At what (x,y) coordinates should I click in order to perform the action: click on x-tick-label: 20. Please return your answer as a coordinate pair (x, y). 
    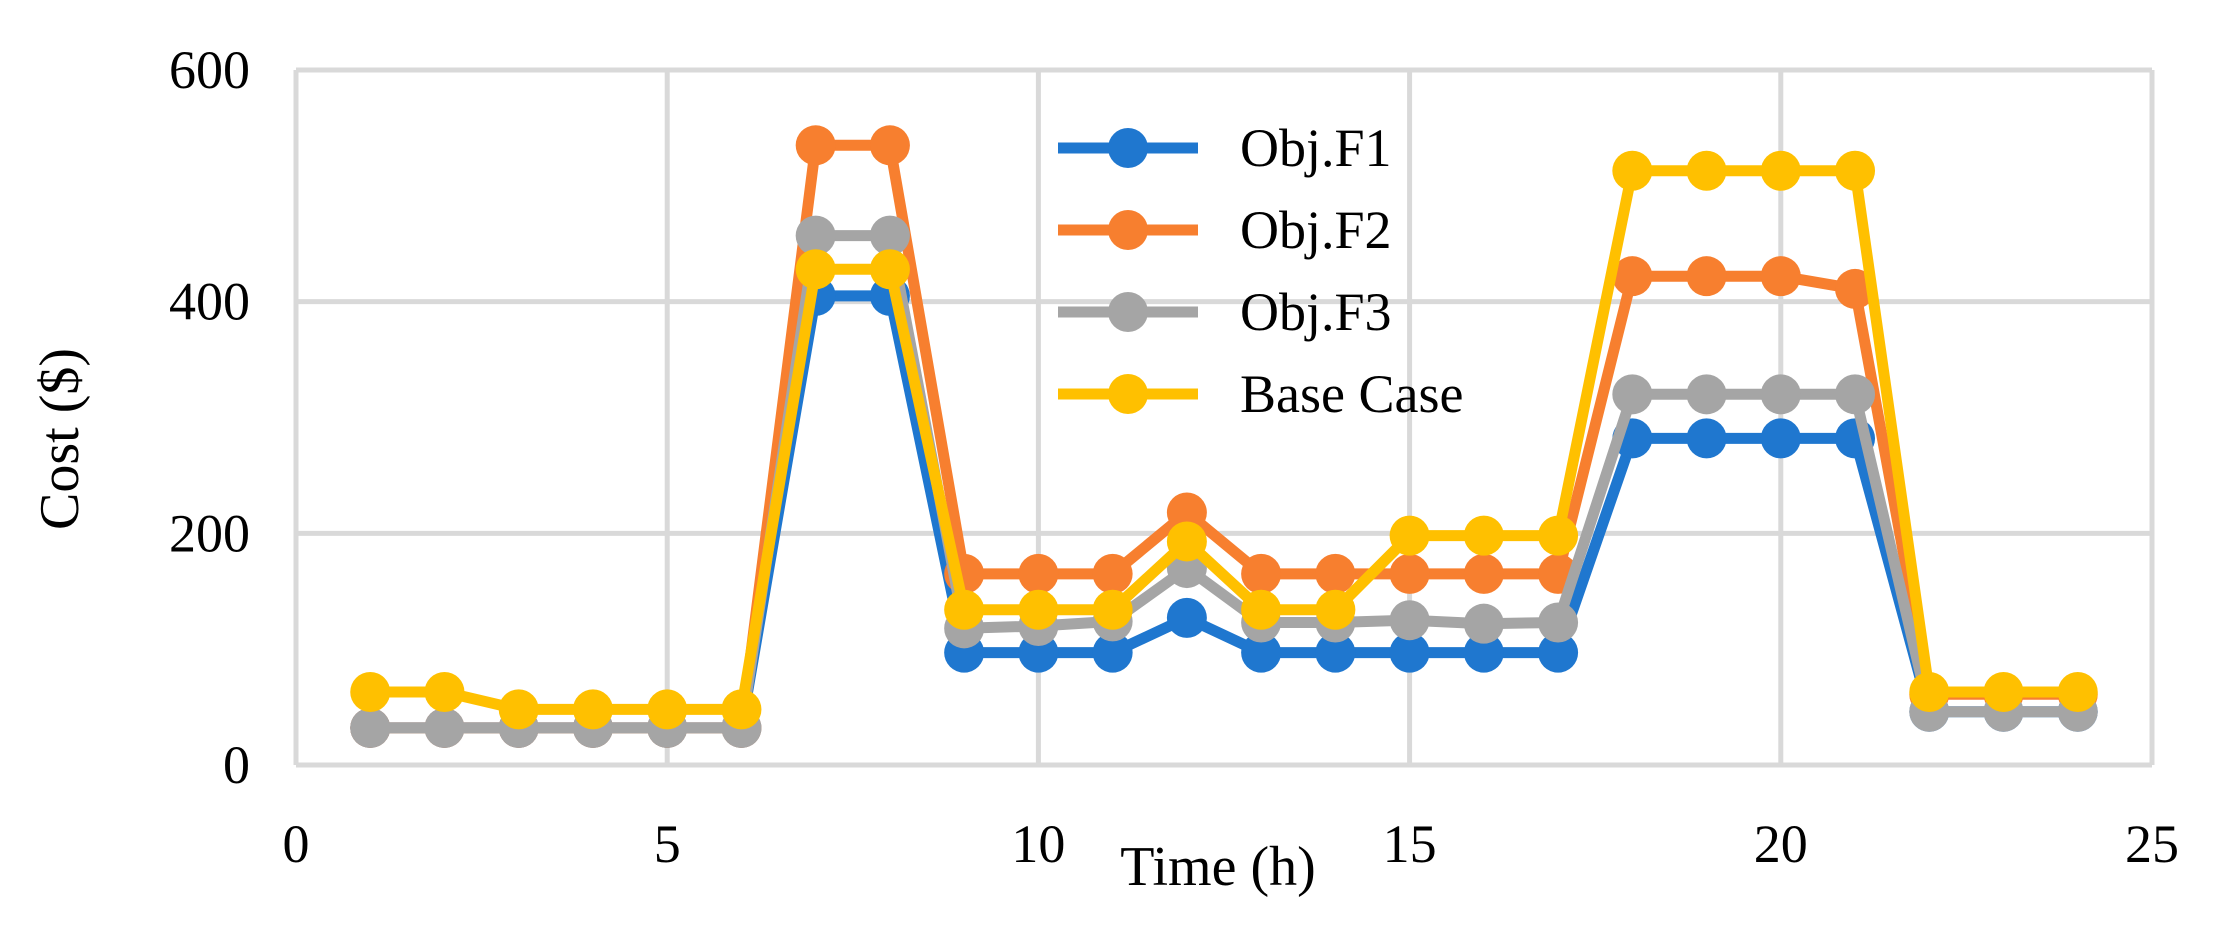
    Looking at the image, I should click on (1781, 844).